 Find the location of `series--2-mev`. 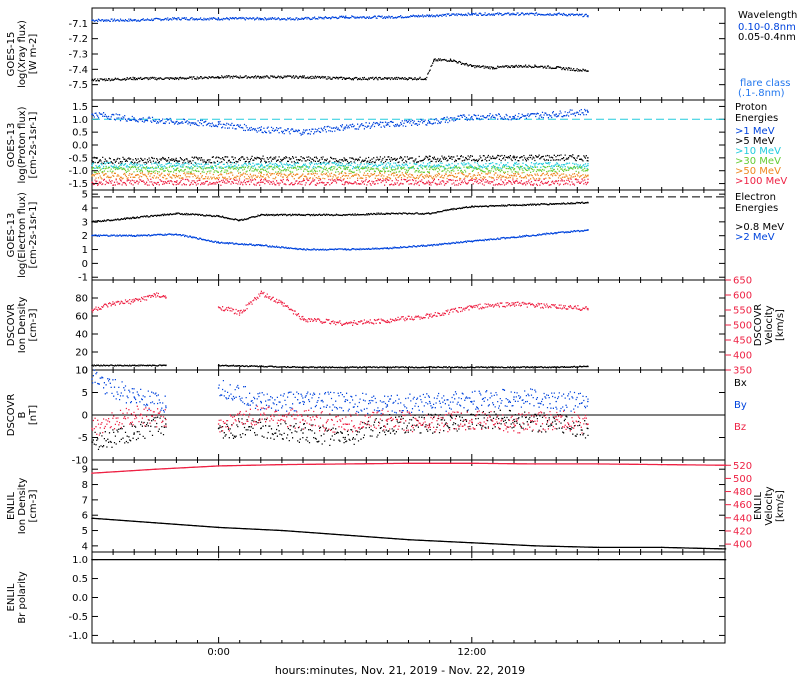

series--2-mev is located at coordinates (340, 239).